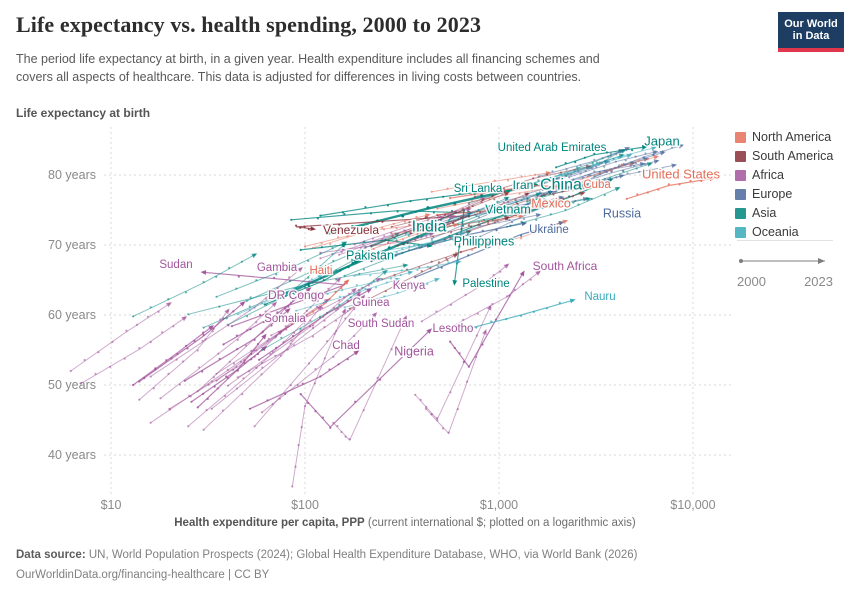  What do you see at coordinates (621, 213) in the screenshot?
I see `country-label-russia: Russia` at bounding box center [621, 213].